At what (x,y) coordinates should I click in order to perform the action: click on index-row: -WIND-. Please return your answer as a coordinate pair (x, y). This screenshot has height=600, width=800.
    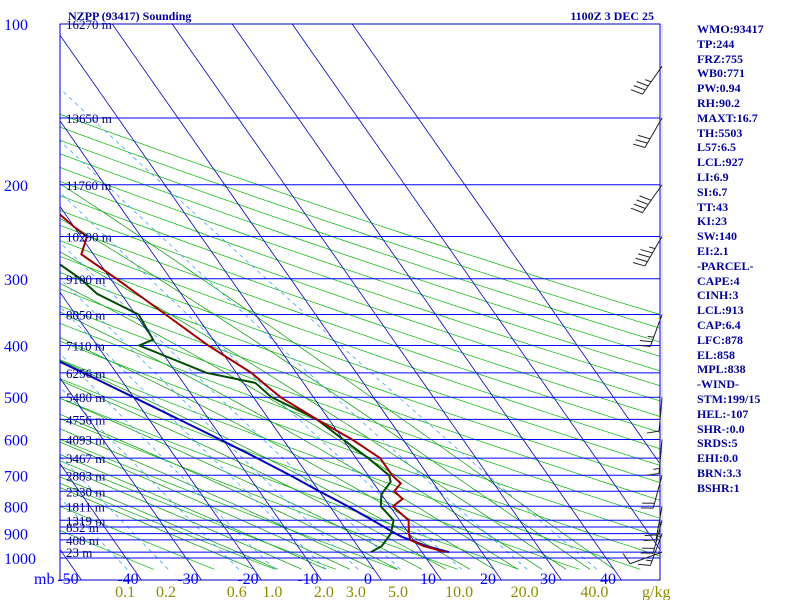
    Looking at the image, I should click on (718, 384).